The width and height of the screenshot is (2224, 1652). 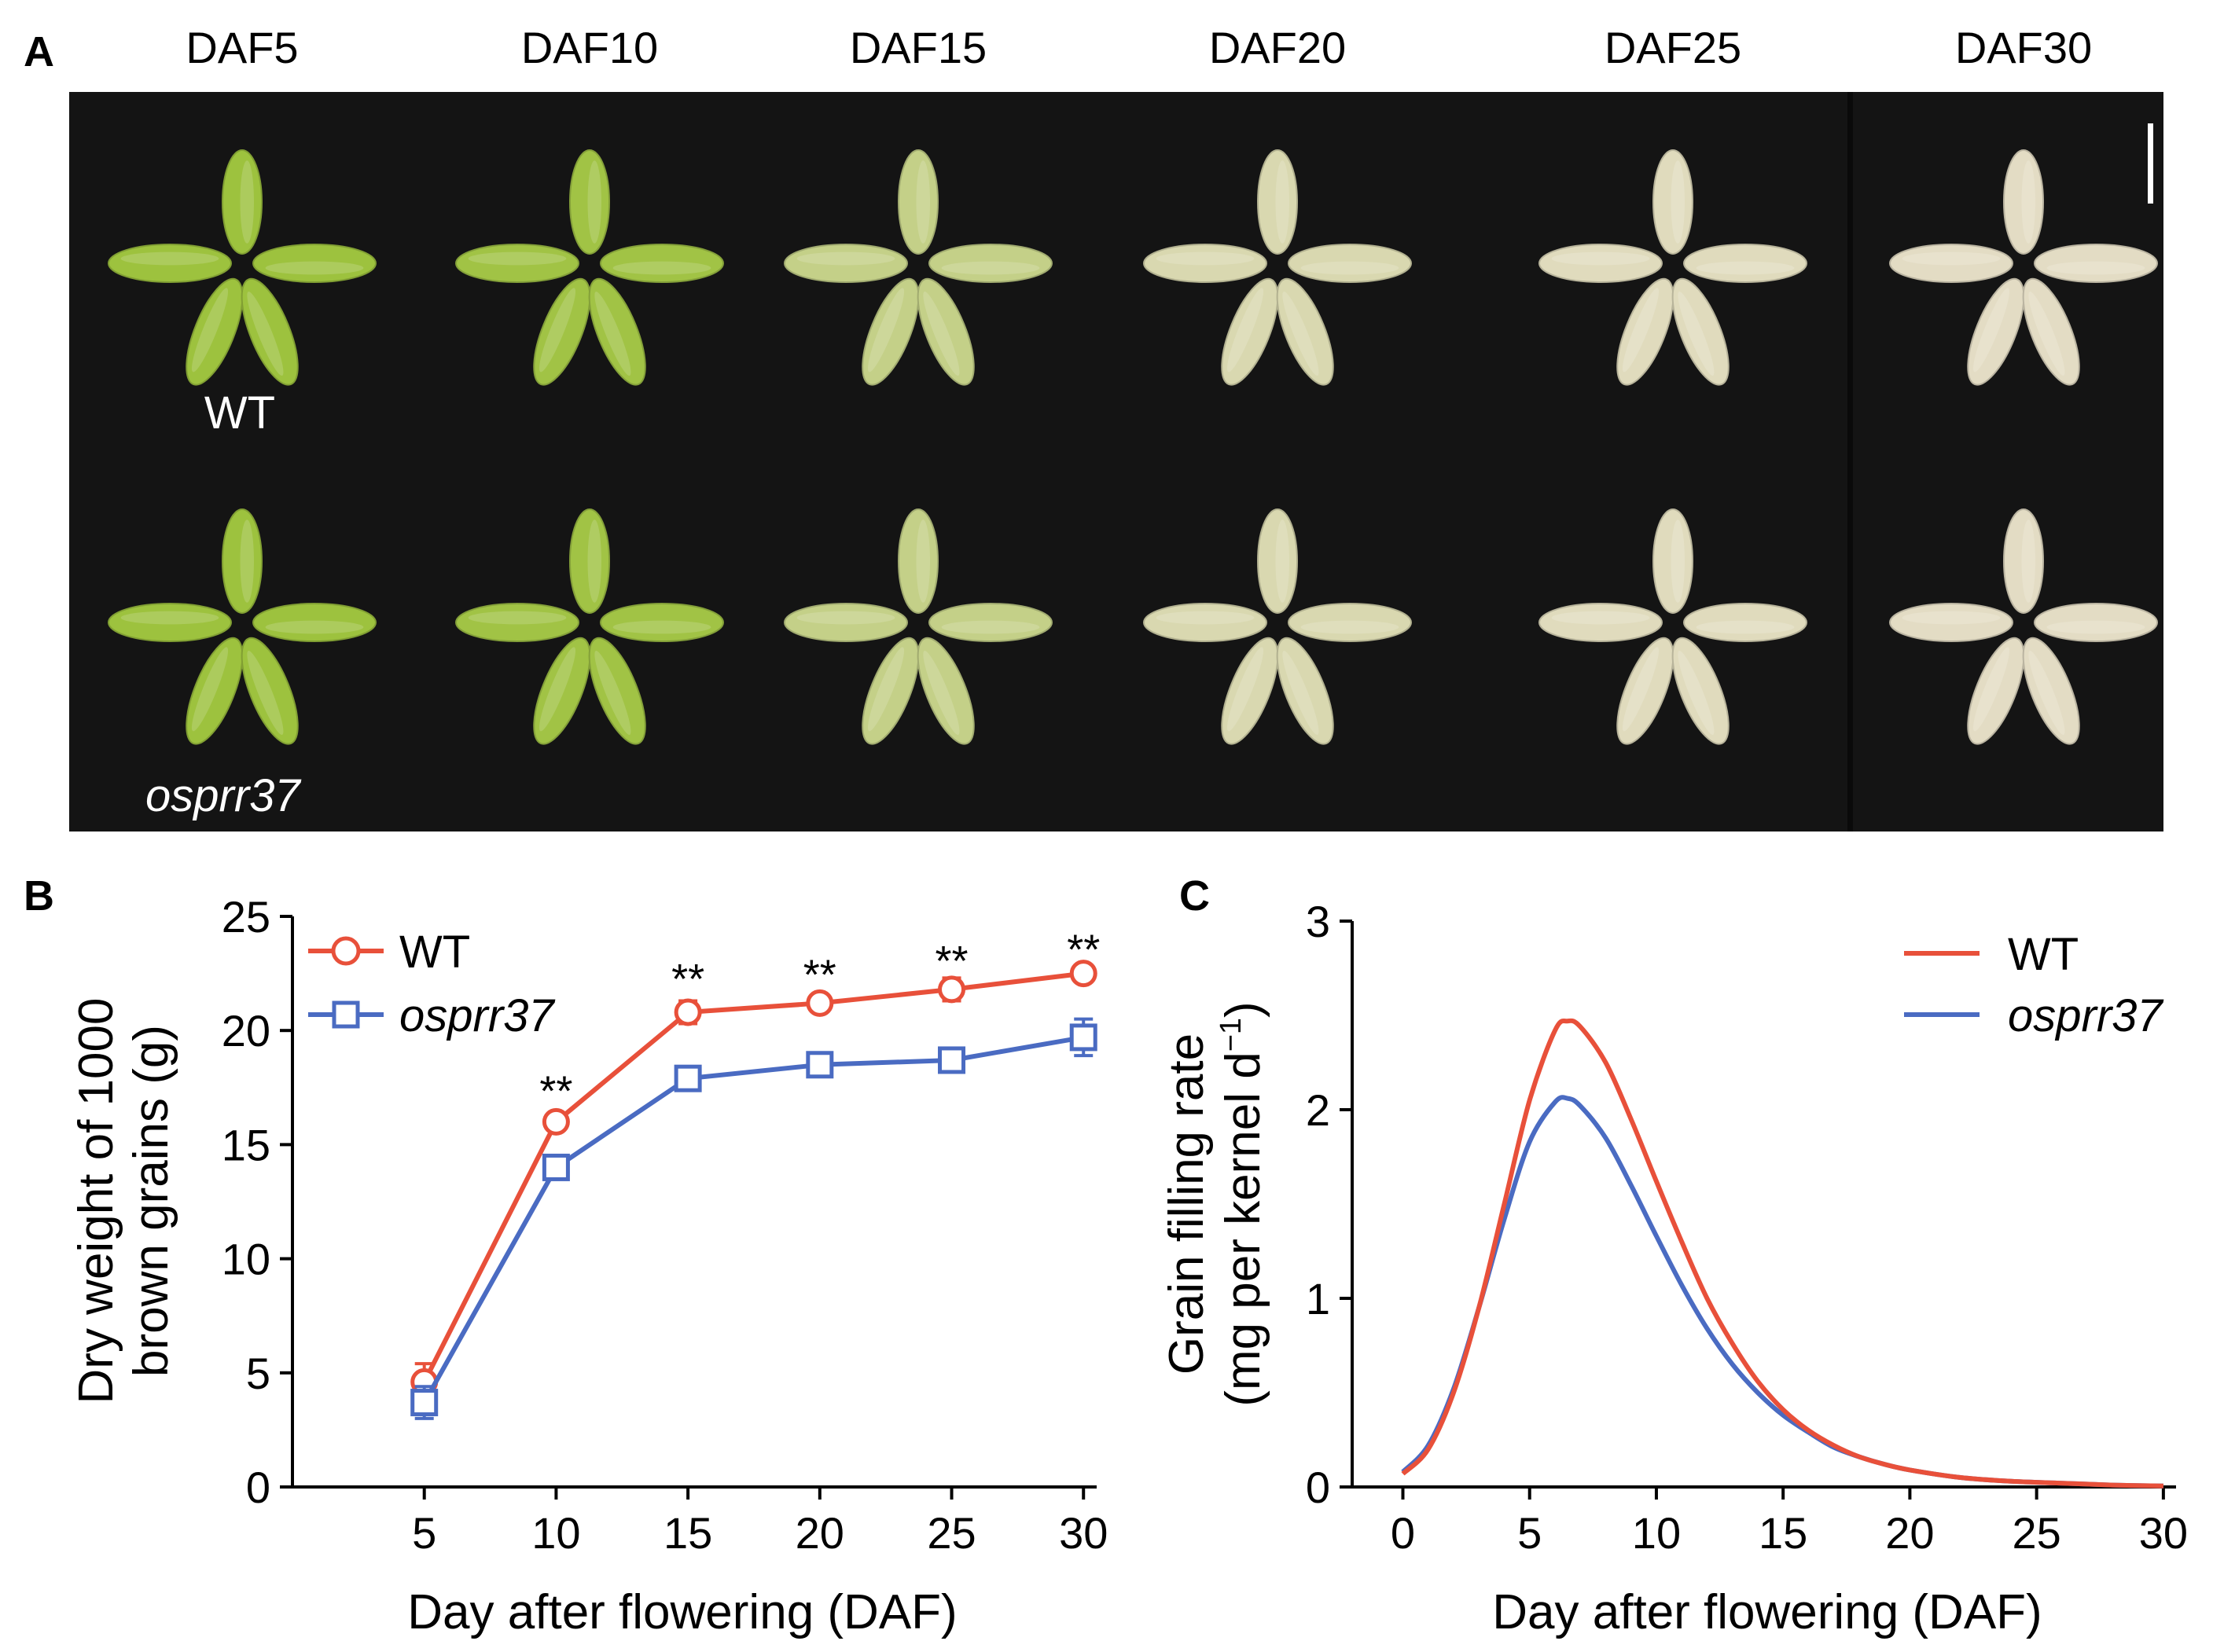 I want to click on panel-c-y-axis-label-suffix: ), so click(x=1243, y=1010).